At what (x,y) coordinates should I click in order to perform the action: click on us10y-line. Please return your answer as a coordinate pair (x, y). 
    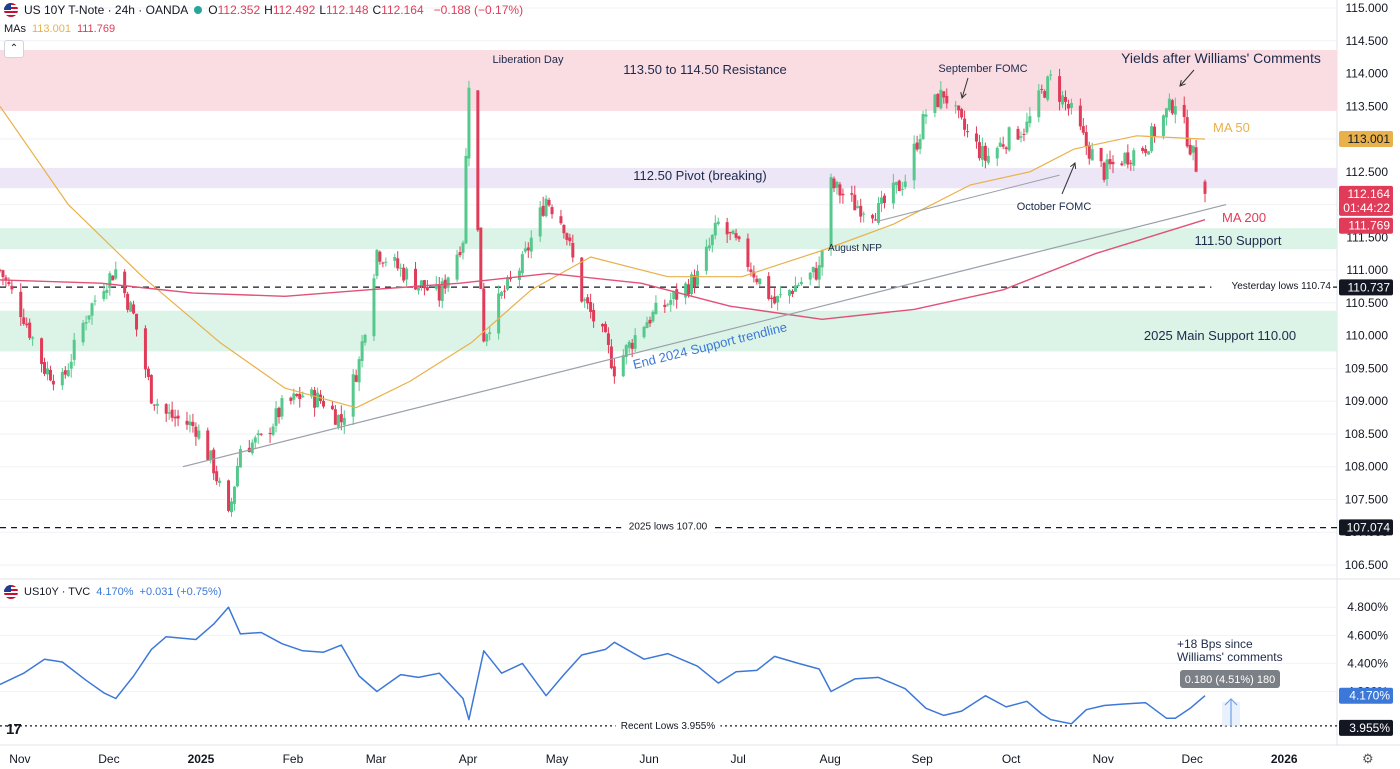
    Looking at the image, I should click on (603, 665).